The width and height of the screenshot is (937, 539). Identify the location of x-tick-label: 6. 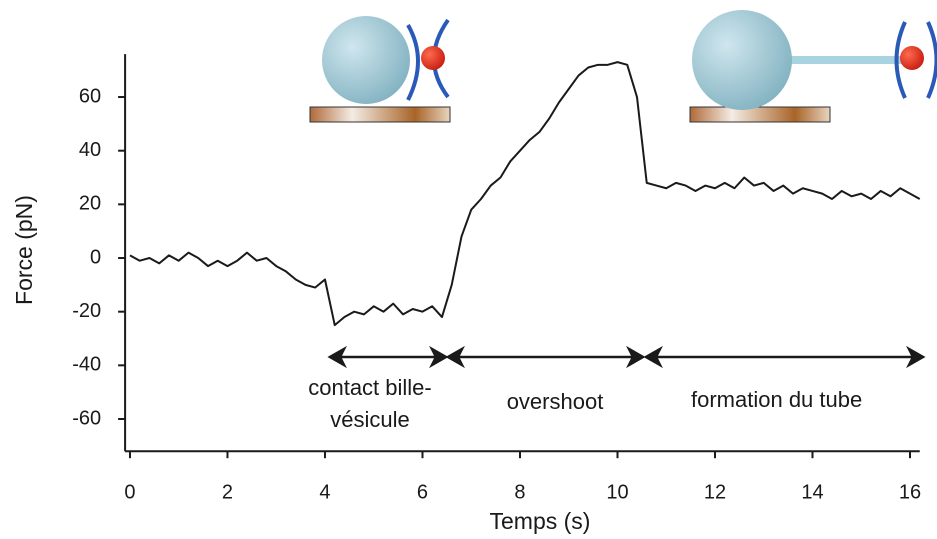
(422, 492).